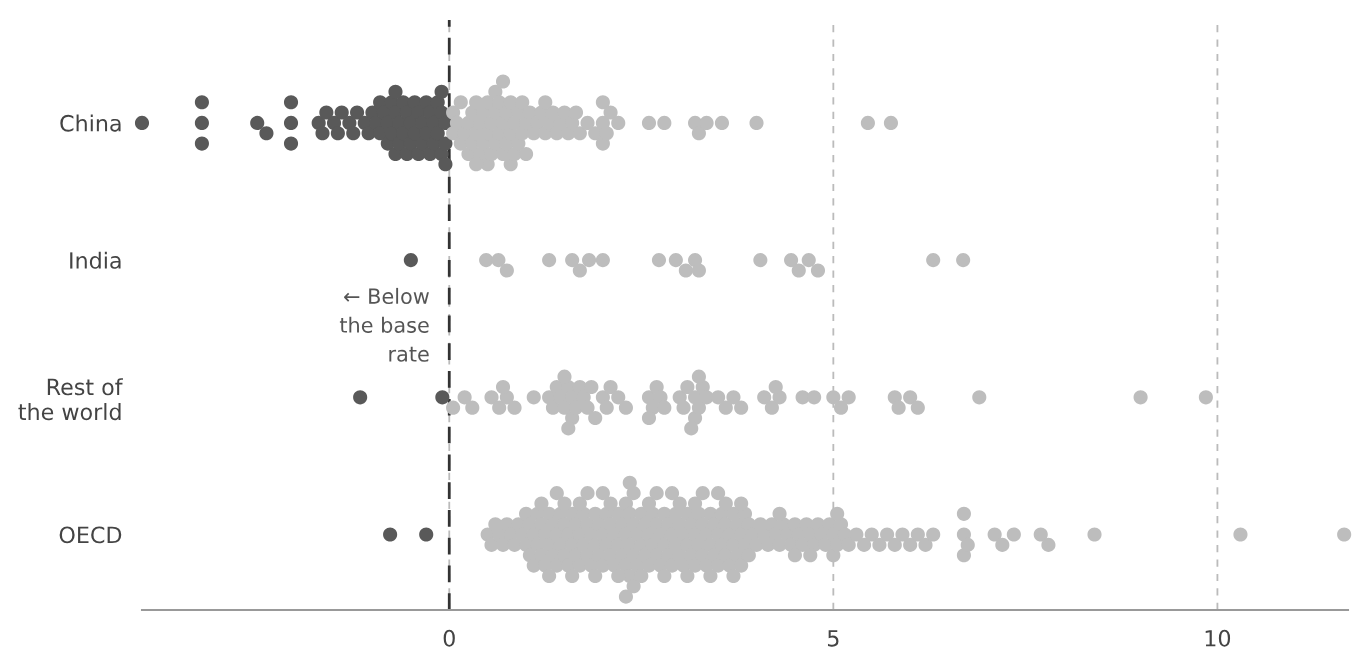  I want to click on y-tick-label: Rest of the world, so click(70, 399).